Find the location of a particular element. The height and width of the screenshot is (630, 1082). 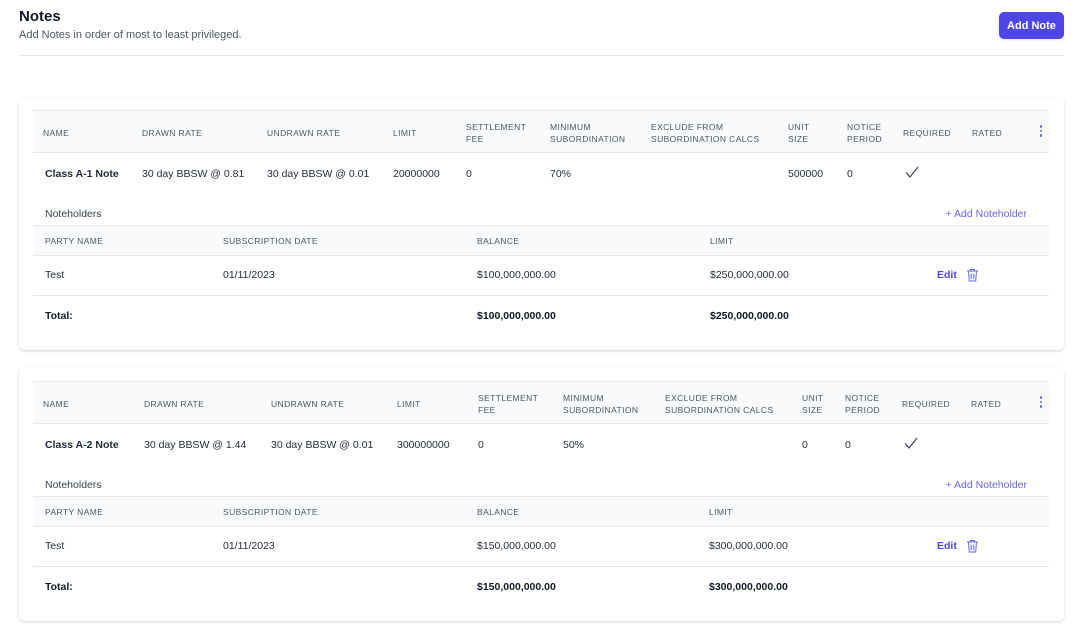

col-notice-line2: PERIOD is located at coordinates (864, 139).